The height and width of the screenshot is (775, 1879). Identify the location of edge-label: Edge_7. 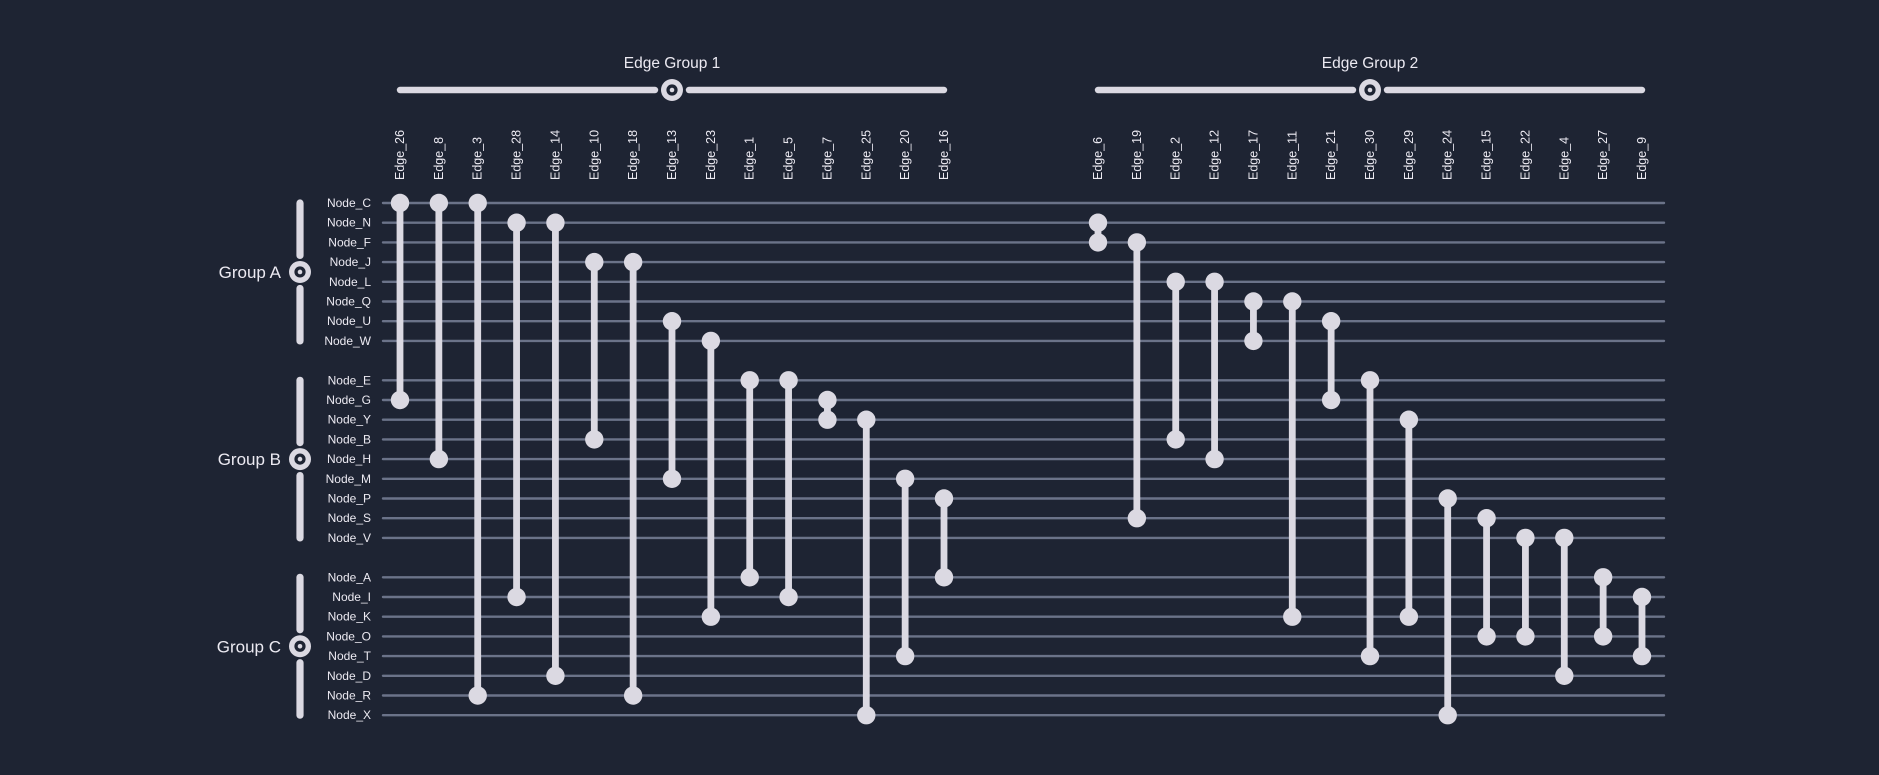
(827, 158).